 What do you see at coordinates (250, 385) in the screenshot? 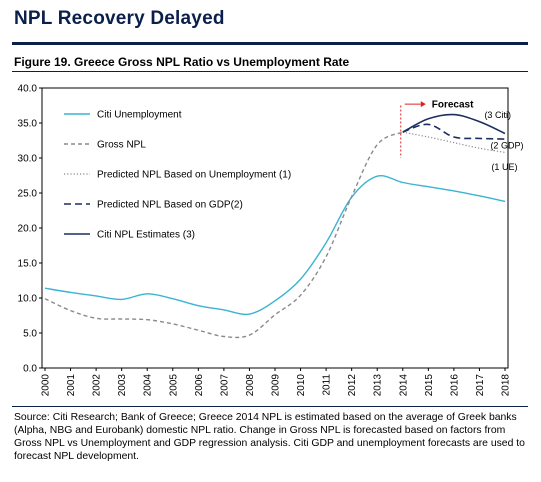
I see `x-tick-label: 2008` at bounding box center [250, 385].